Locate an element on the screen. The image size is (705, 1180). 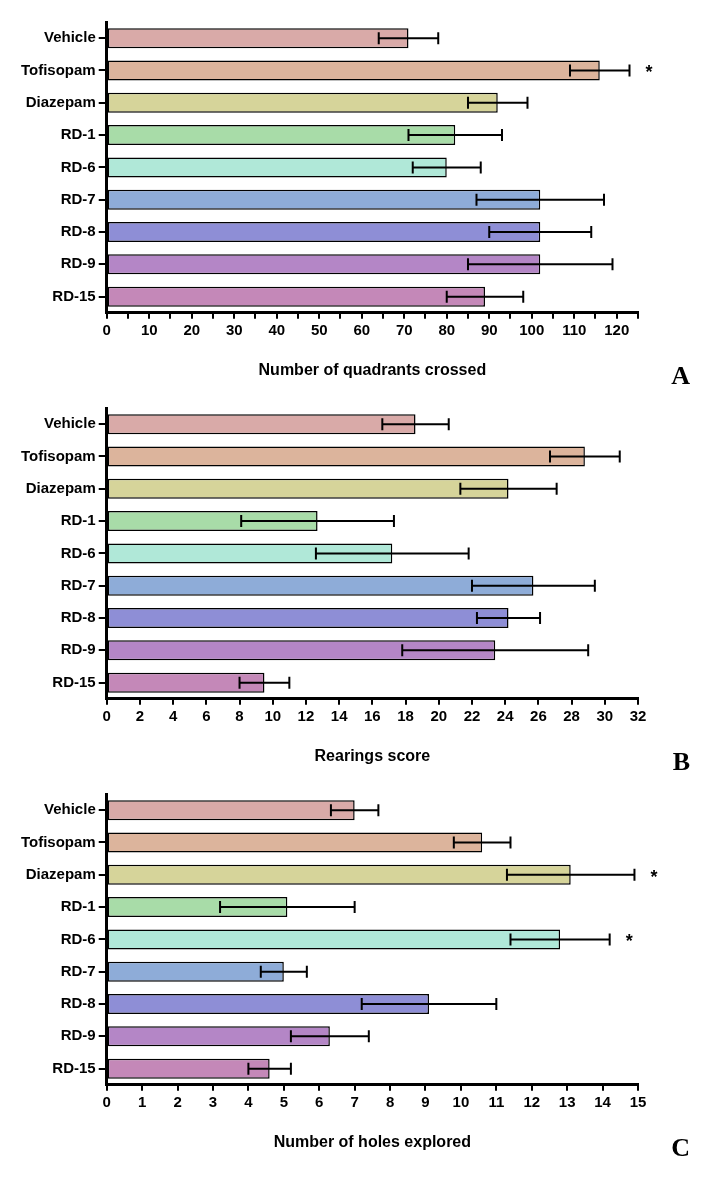
x-tick-label: 1 is located at coordinates (142, 1101).